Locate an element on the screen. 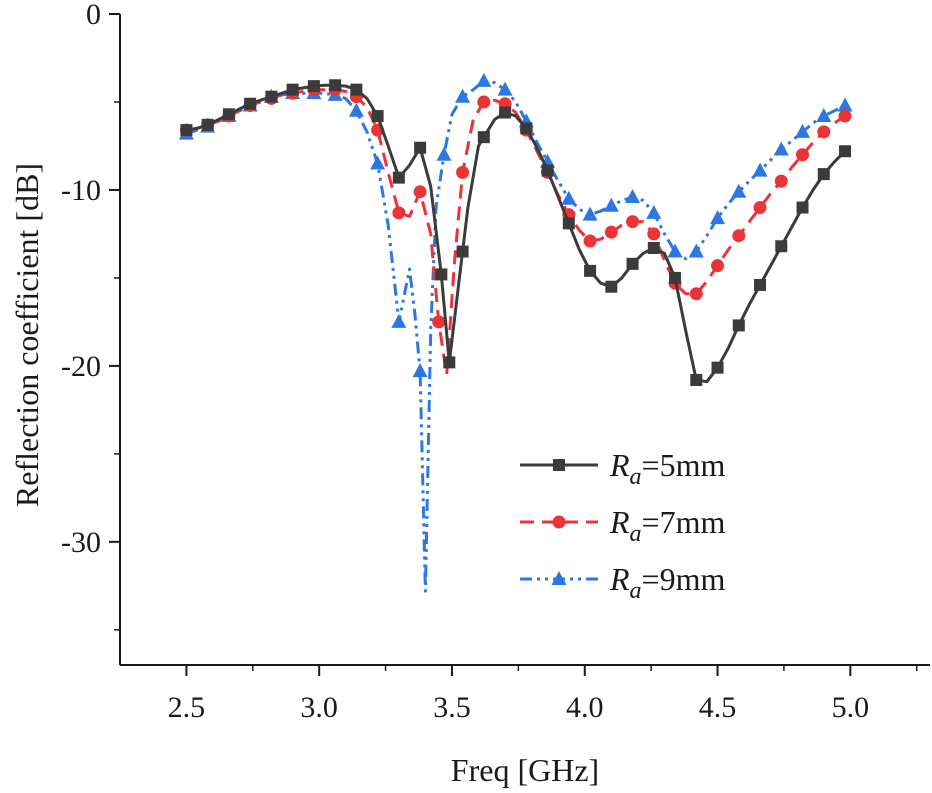  x-axis-title: Freq [GHz] is located at coordinates (525, 770).